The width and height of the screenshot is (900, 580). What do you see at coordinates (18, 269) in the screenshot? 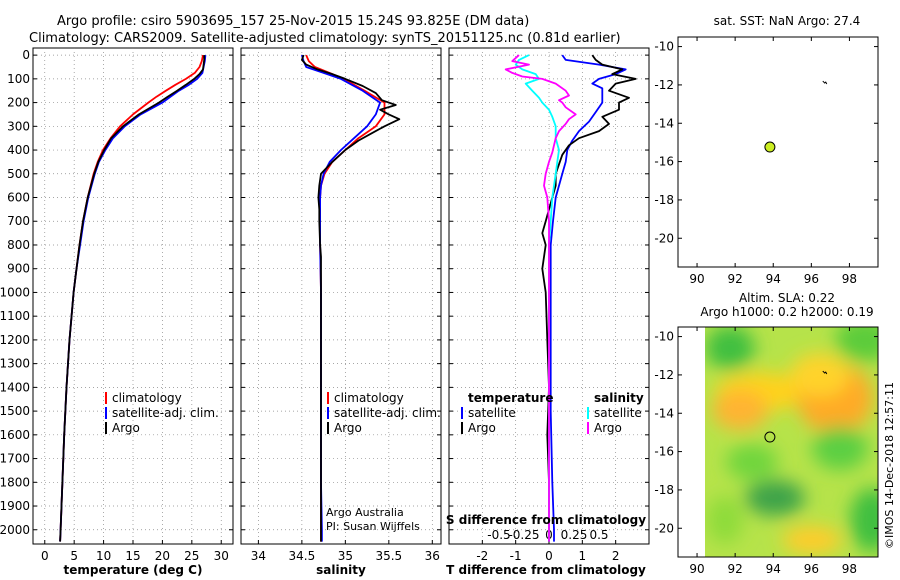
I see `depth-tick-label: 900` at bounding box center [18, 269].